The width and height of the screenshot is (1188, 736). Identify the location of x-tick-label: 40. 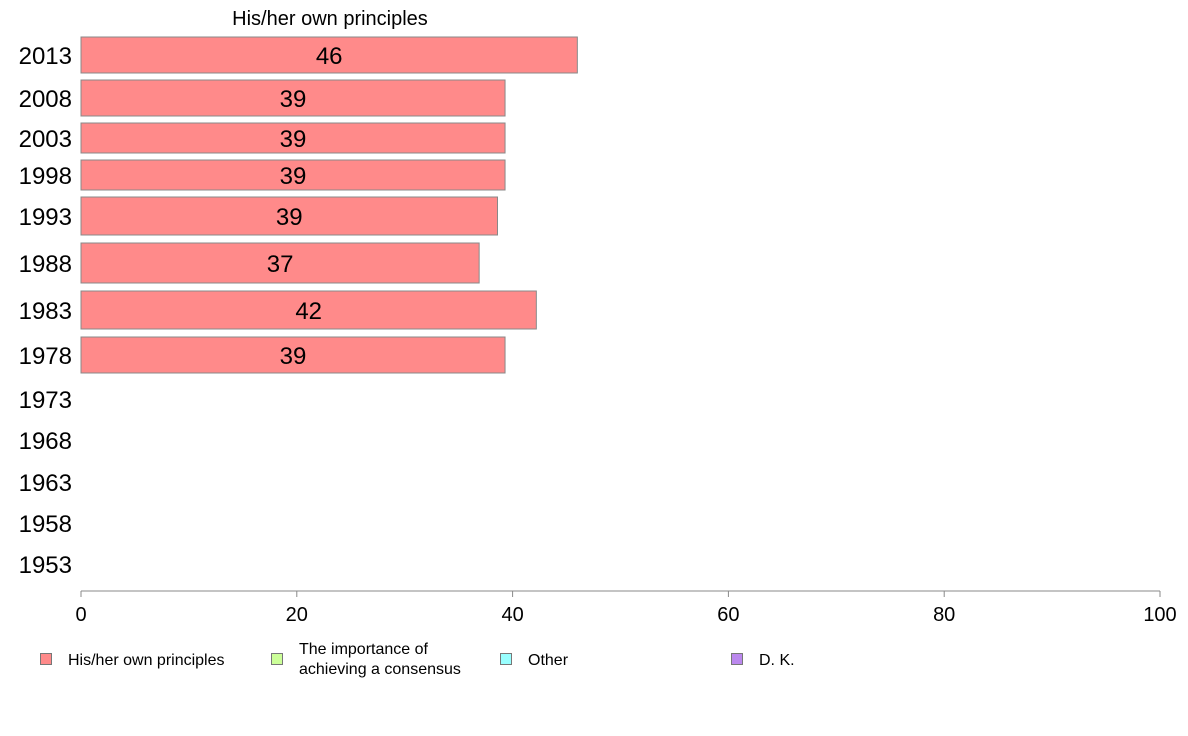
(512, 615).